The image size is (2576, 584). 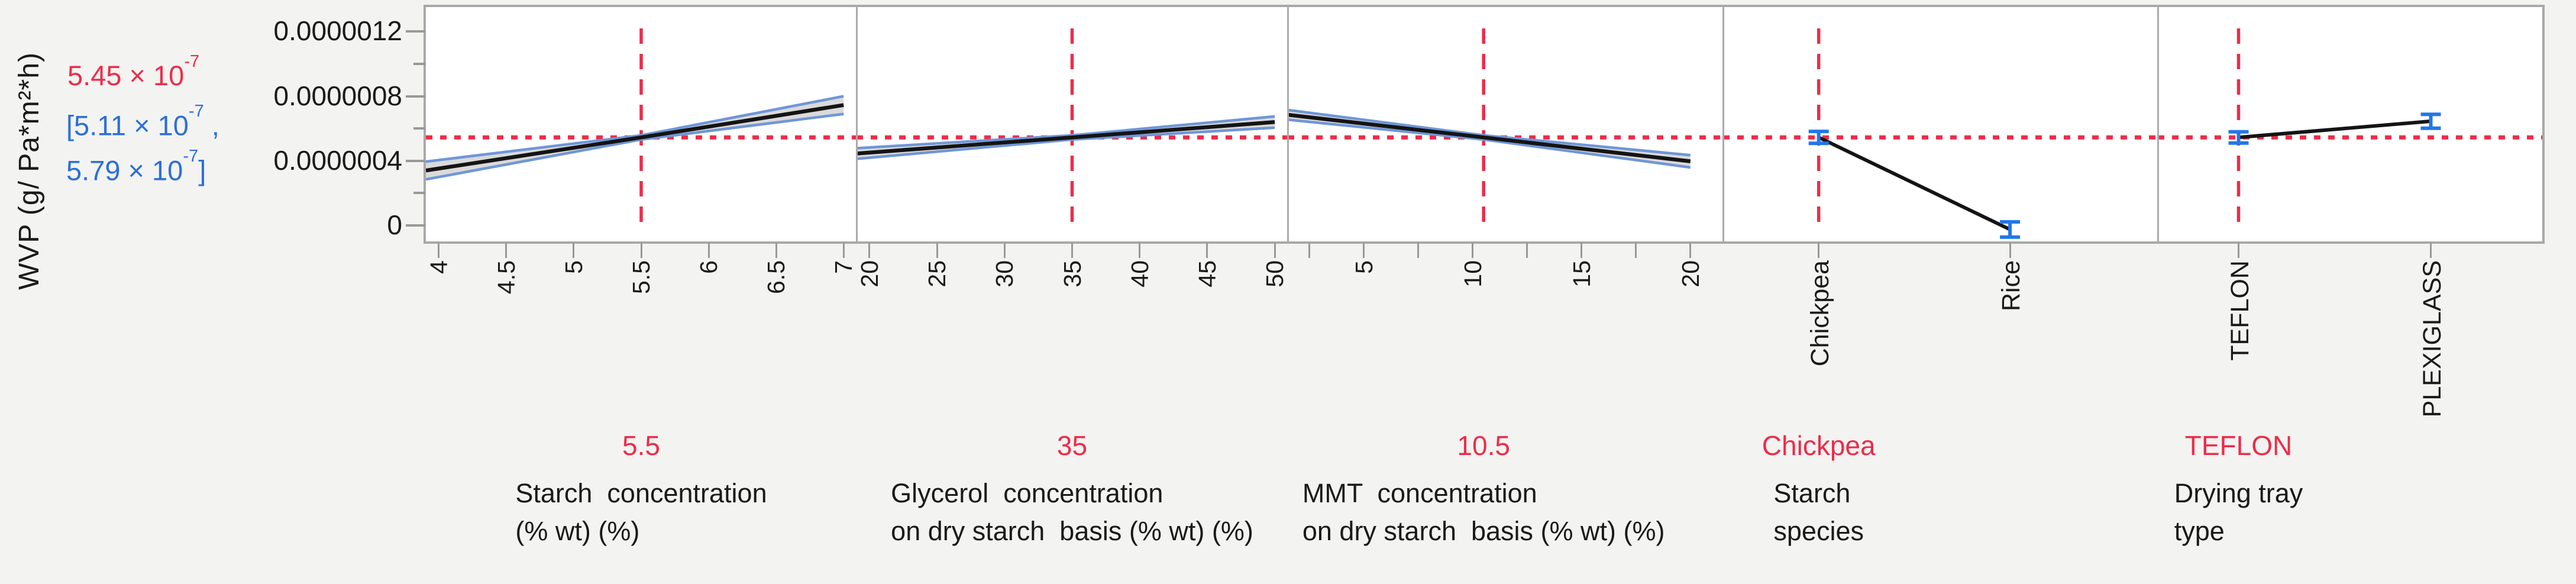 What do you see at coordinates (1072, 531) in the screenshot?
I see `factor-name-line: on dry starch basis (% wt) (%)` at bounding box center [1072, 531].